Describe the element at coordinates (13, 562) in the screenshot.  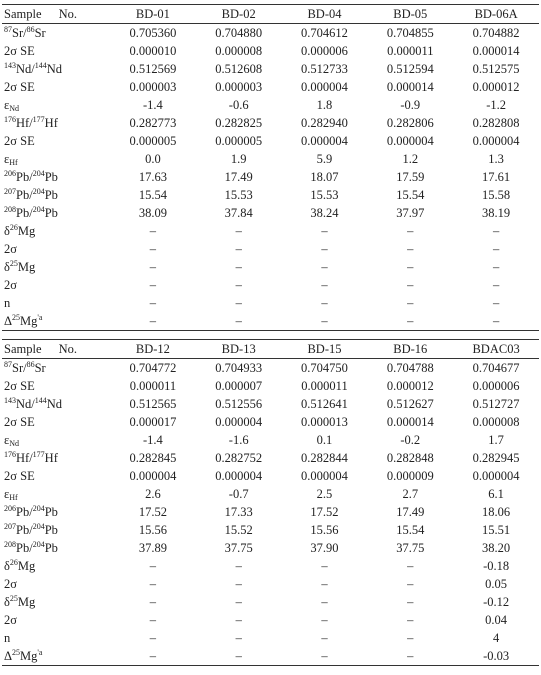
I see `label-superscript: 26` at that location.